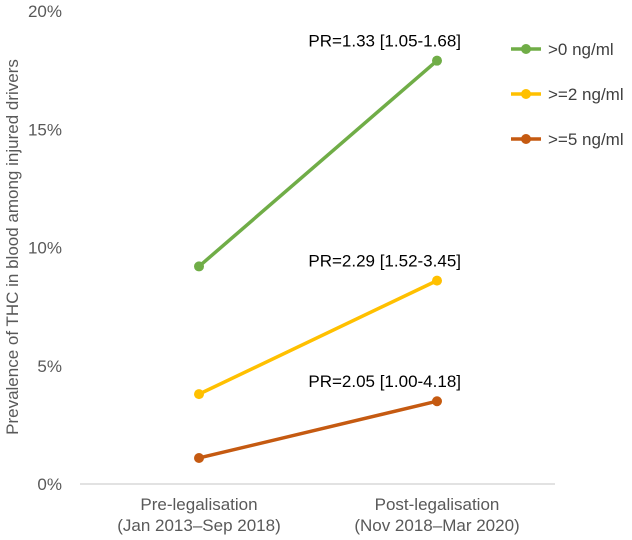 Image resolution: width=632 pixels, height=540 pixels. Describe the element at coordinates (384, 41) in the screenshot. I see `pr-annotation: PR=1.33 [1.05-1.68]` at that location.